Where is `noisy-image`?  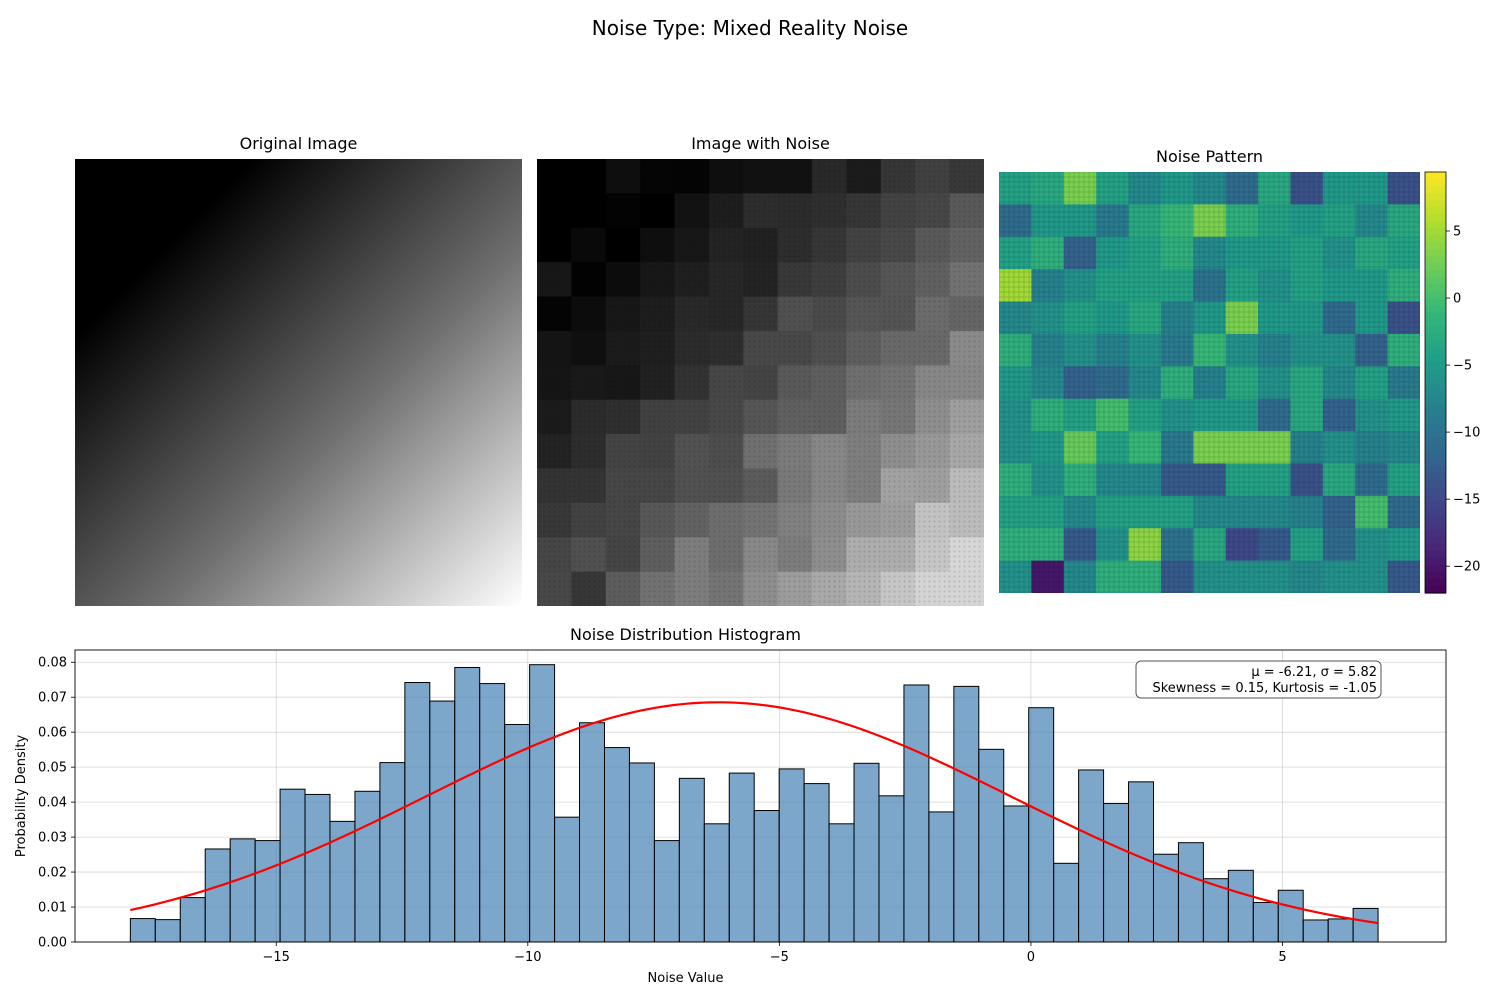
noisy-image is located at coordinates (760, 382).